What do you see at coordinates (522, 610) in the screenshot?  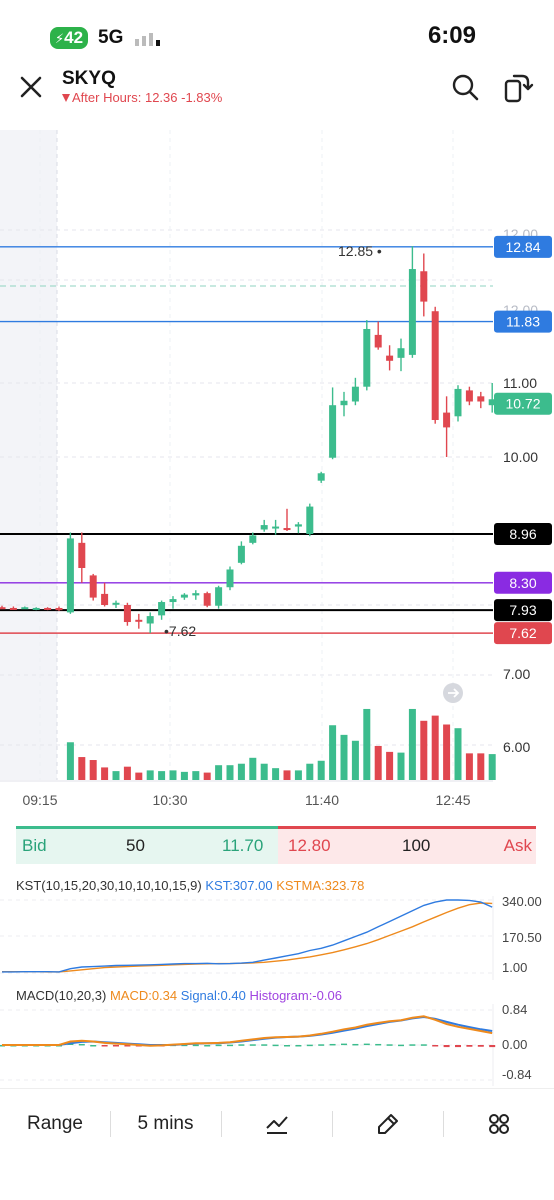 I see `price-label: 7.93` at bounding box center [522, 610].